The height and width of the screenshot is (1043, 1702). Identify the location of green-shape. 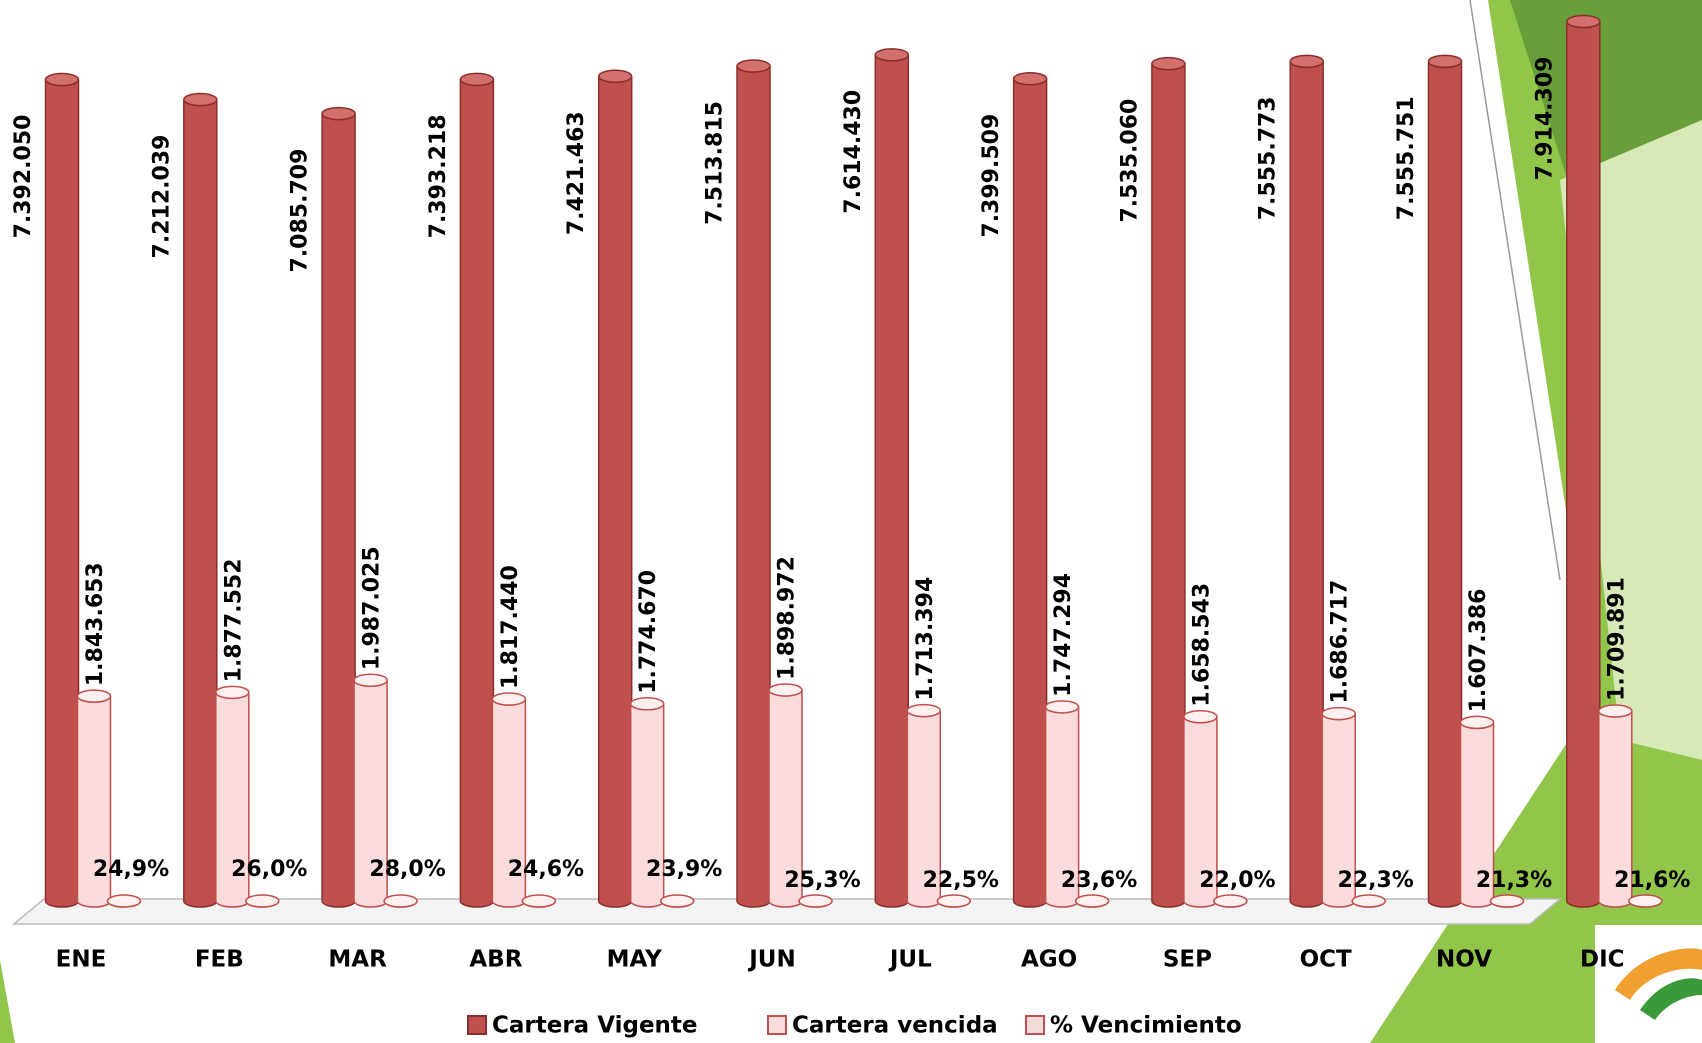
(7, 1001).